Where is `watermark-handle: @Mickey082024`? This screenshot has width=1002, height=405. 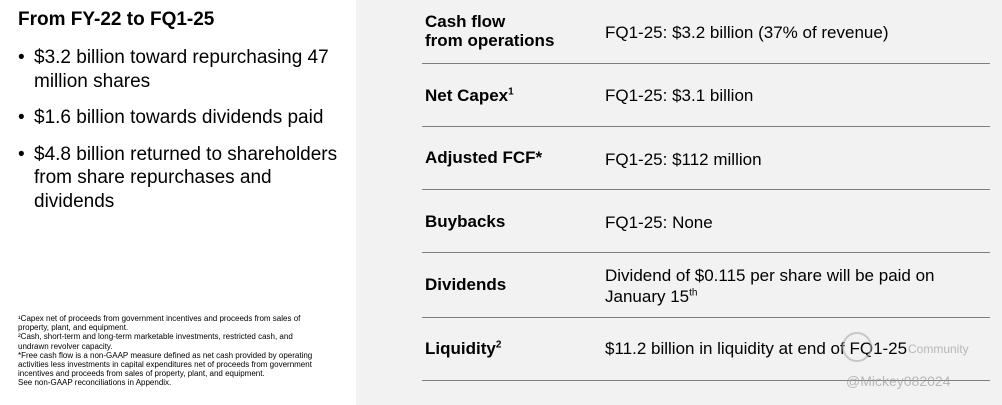
watermark-handle: @Mickey082024 is located at coordinates (898, 381).